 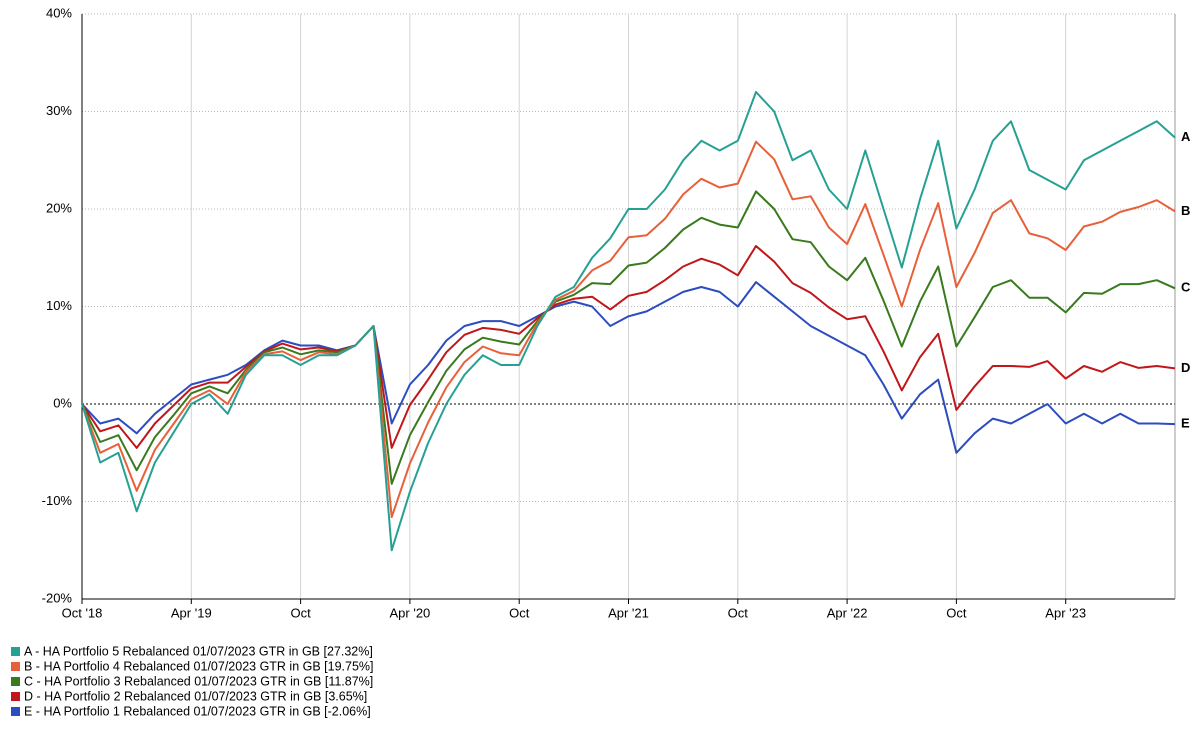 What do you see at coordinates (57, 500) in the screenshot?
I see `y-tick-label: -10%` at bounding box center [57, 500].